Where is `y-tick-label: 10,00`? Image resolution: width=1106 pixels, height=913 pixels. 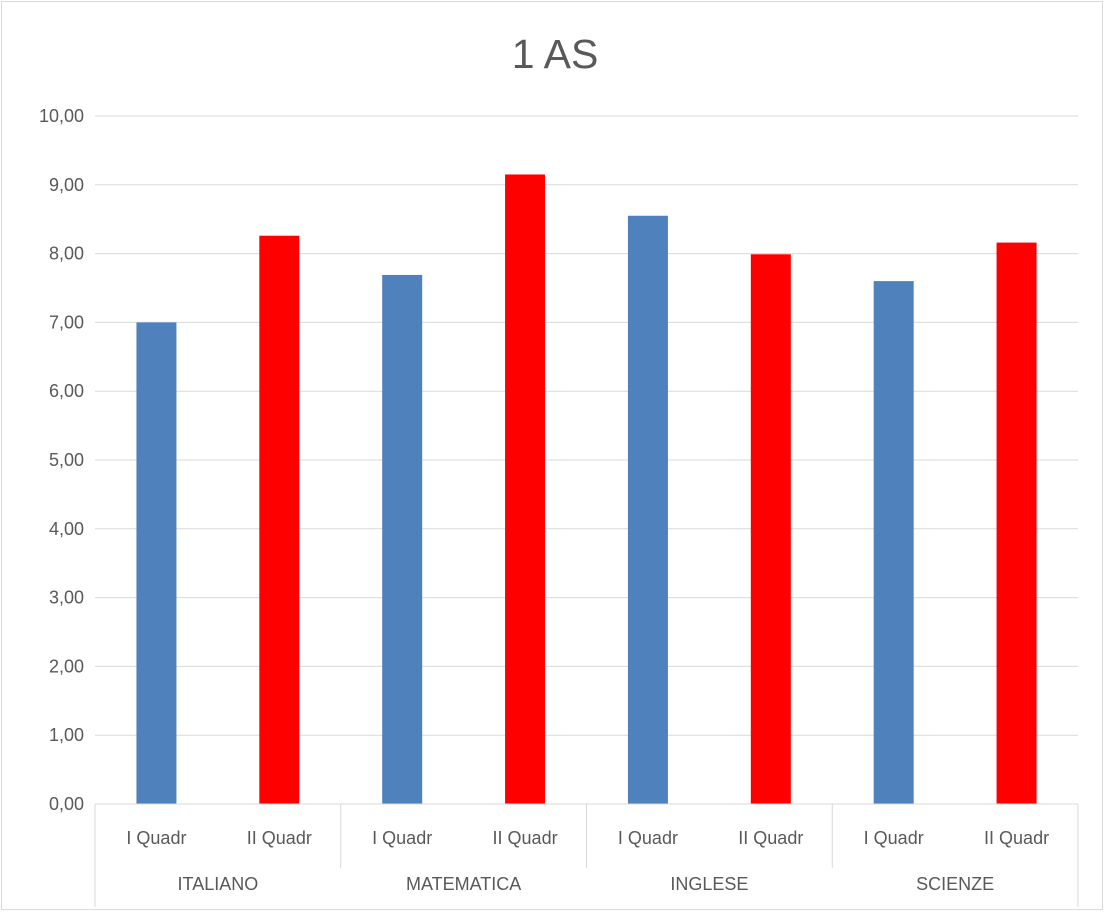
y-tick-label: 10,00 is located at coordinates (61, 116).